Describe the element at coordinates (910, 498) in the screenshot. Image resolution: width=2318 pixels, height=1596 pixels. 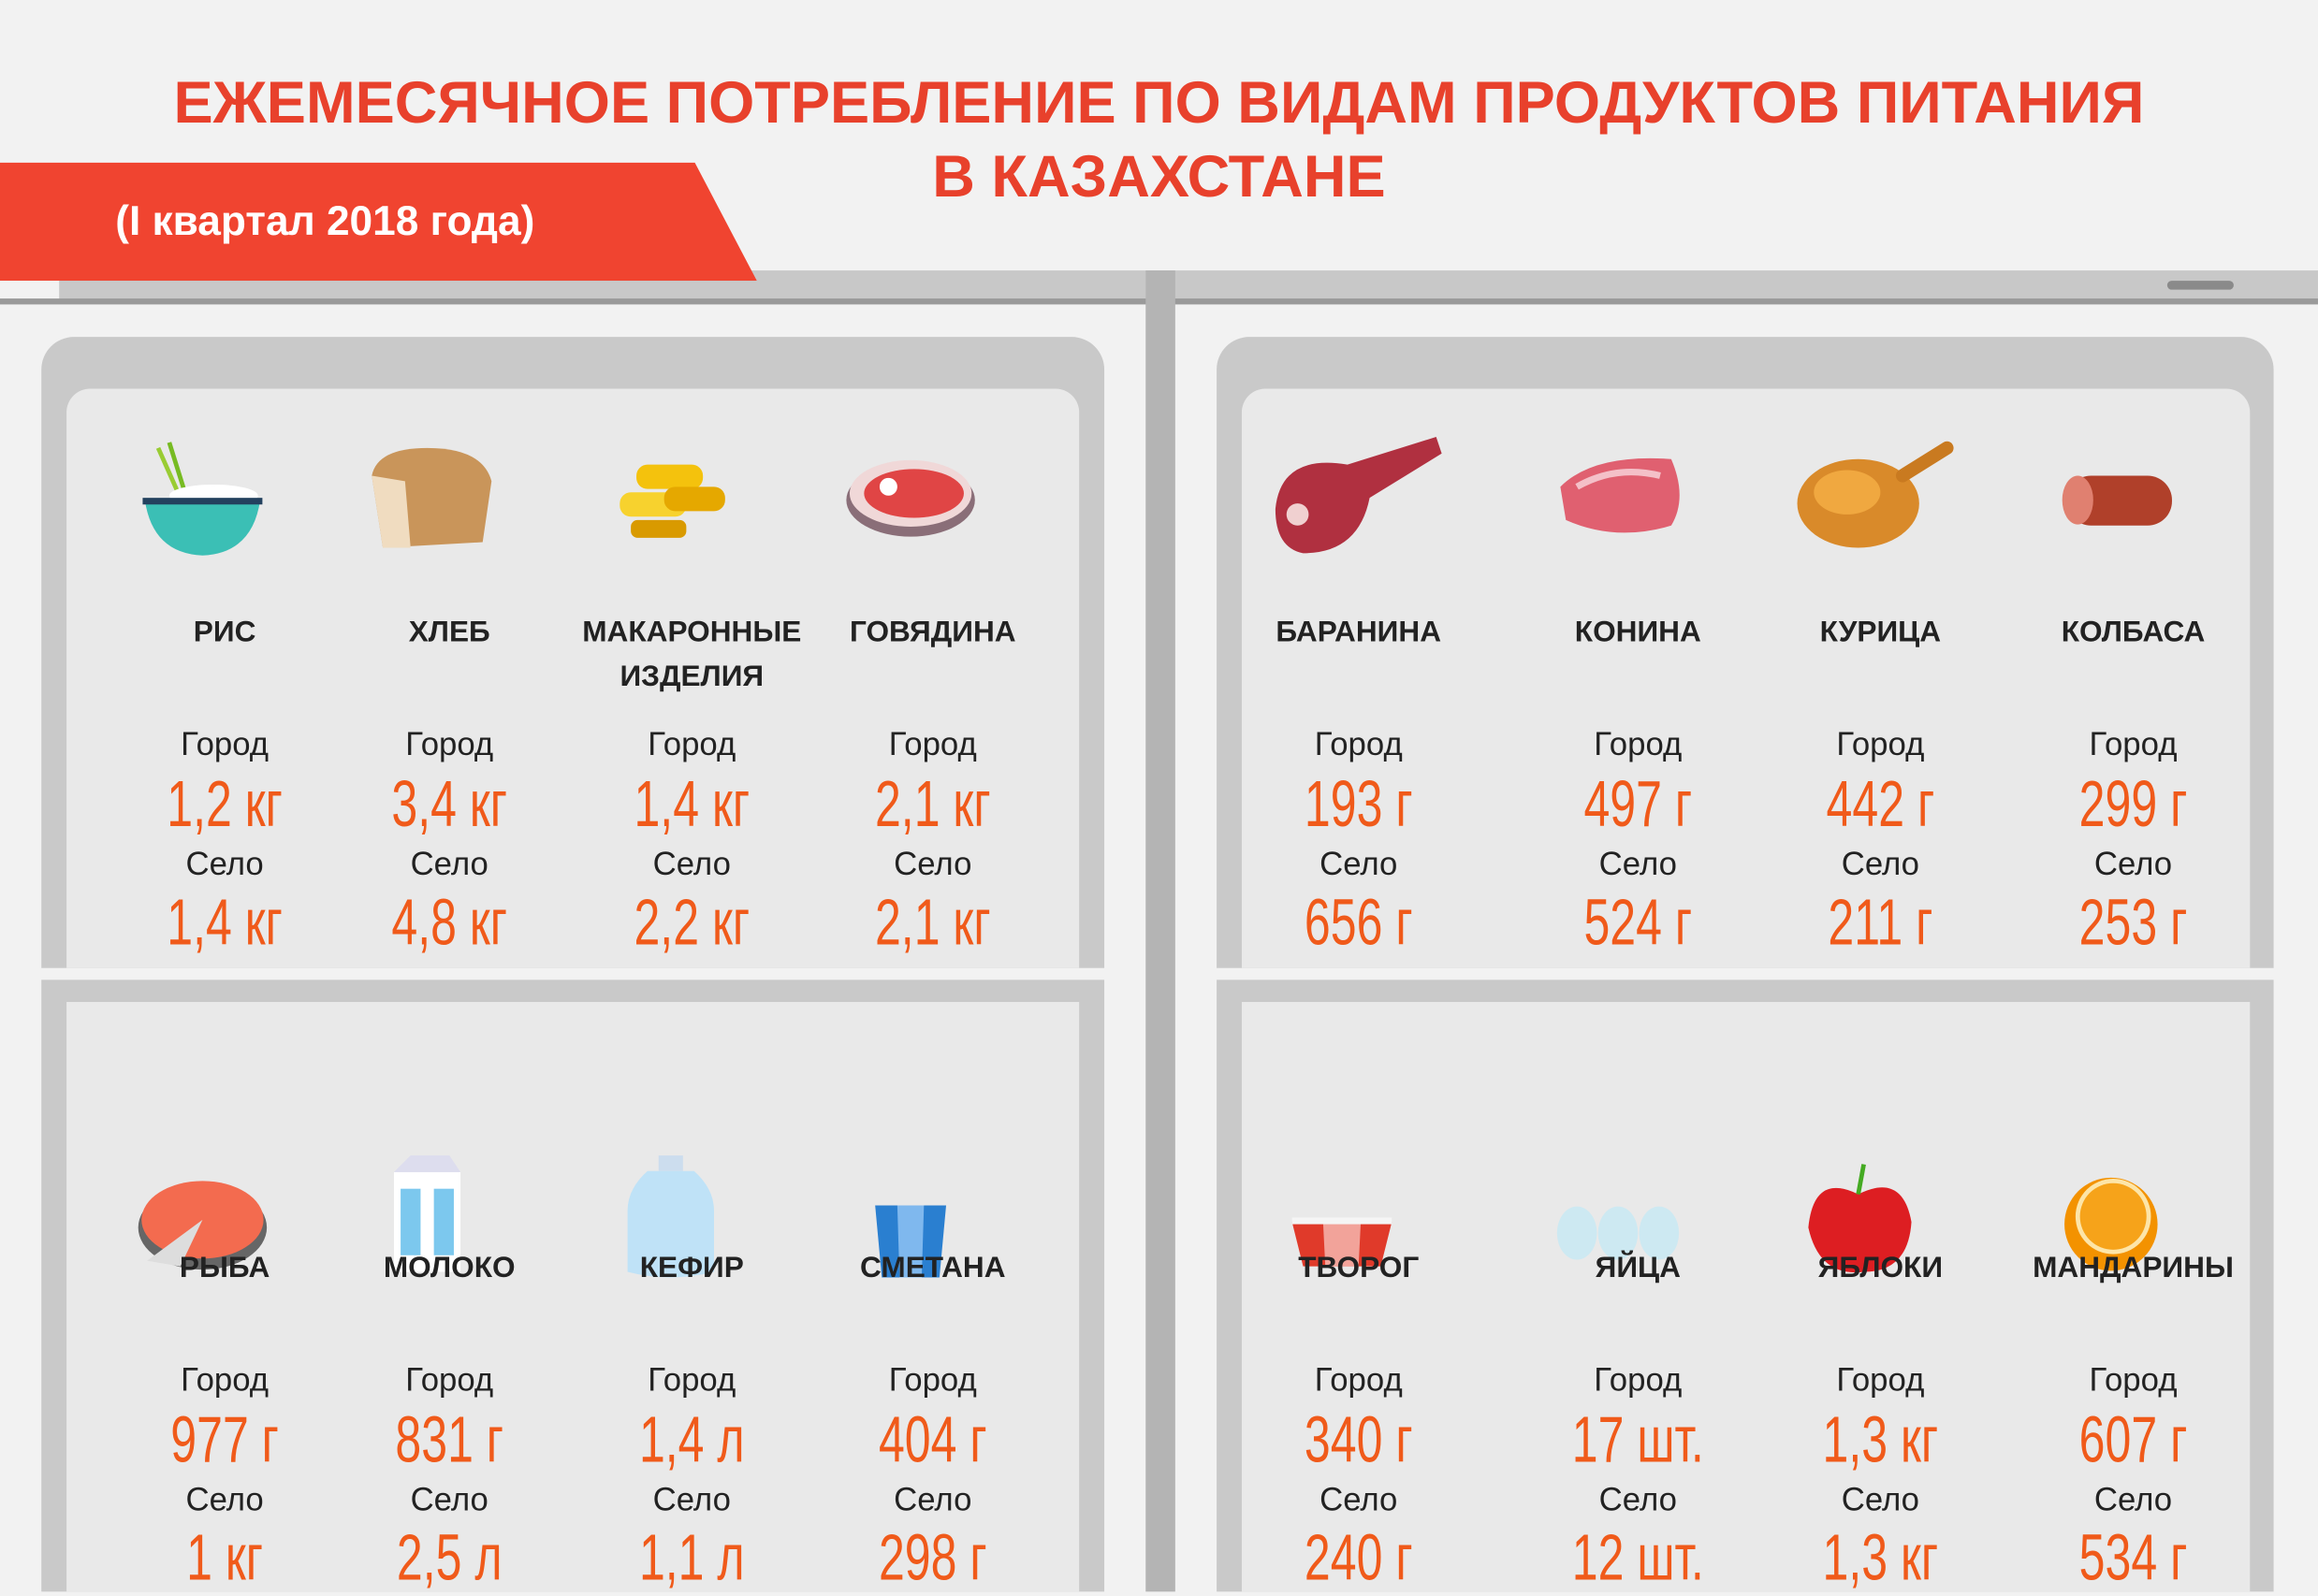
I see `beef-steak-icon` at that location.